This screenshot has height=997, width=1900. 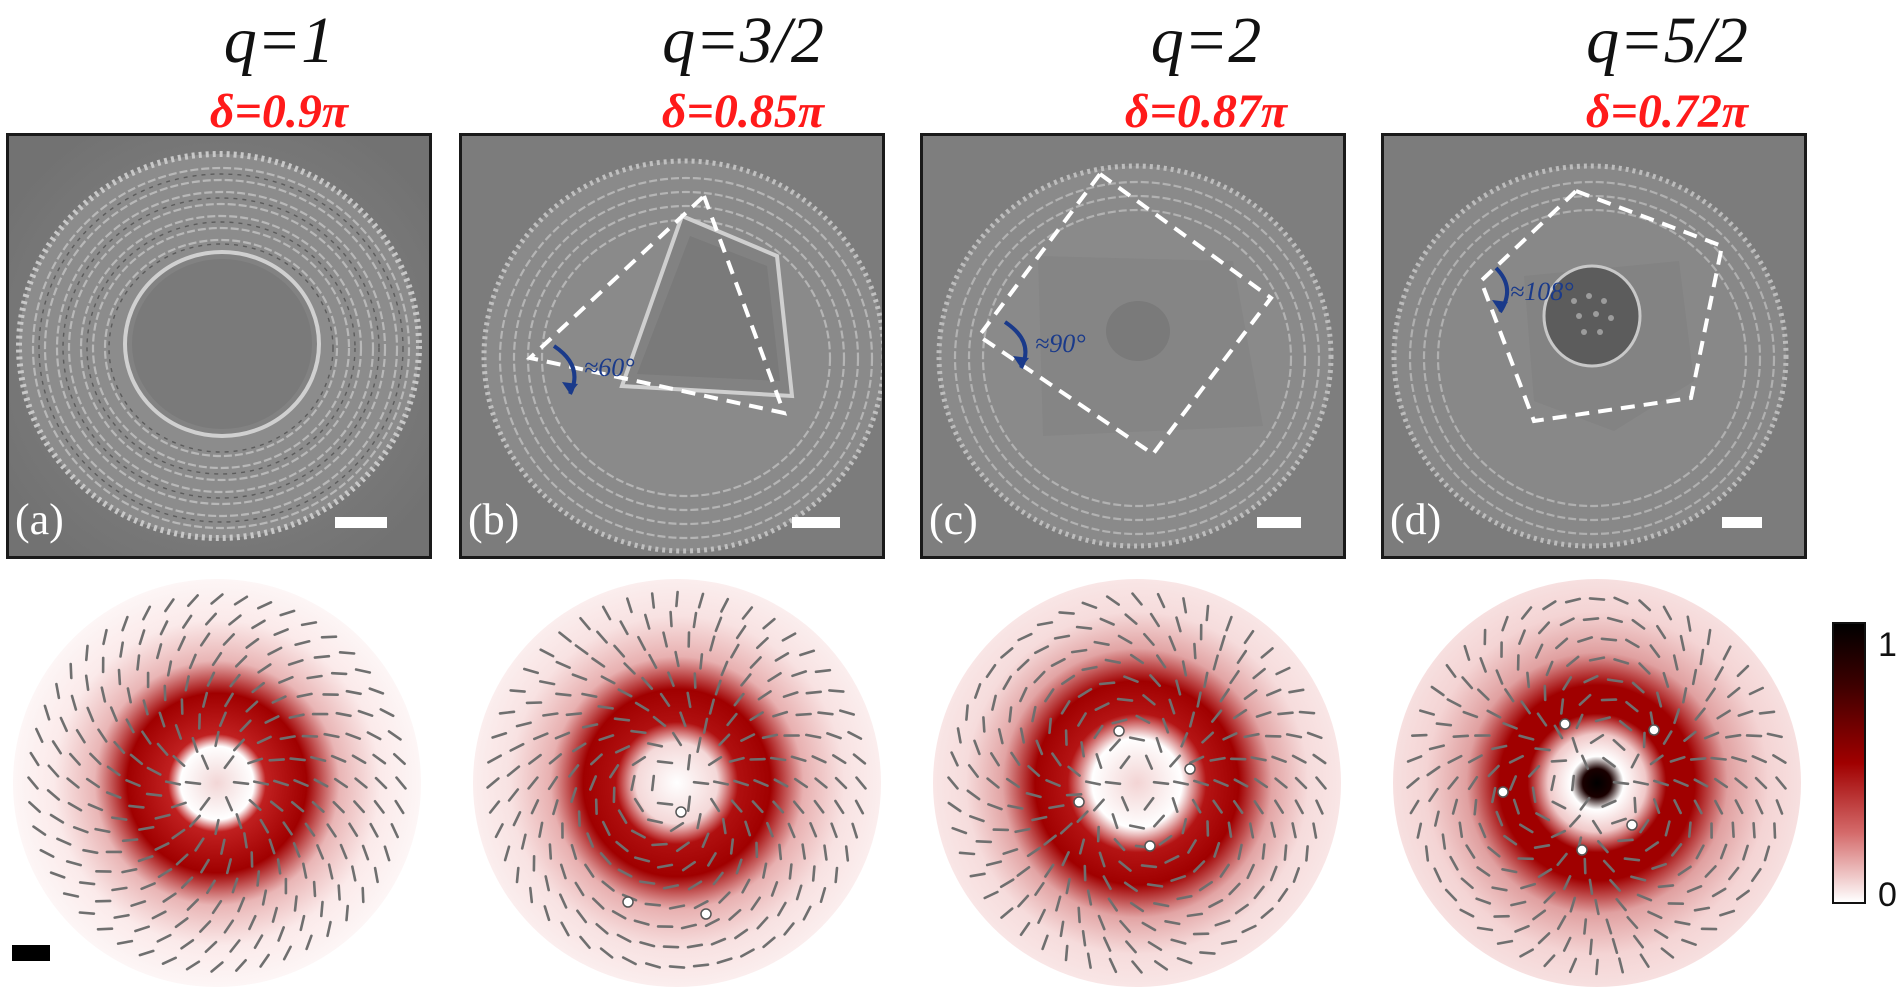 What do you see at coordinates (1279, 522) in the screenshot?
I see `scale-bar-c` at bounding box center [1279, 522].